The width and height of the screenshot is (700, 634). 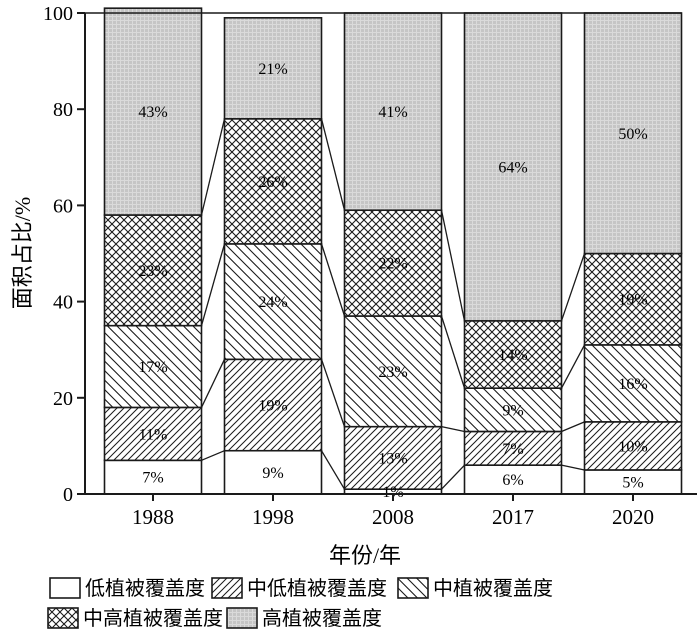 I want to click on y-tick-label-20: 20, so click(x=63, y=399).